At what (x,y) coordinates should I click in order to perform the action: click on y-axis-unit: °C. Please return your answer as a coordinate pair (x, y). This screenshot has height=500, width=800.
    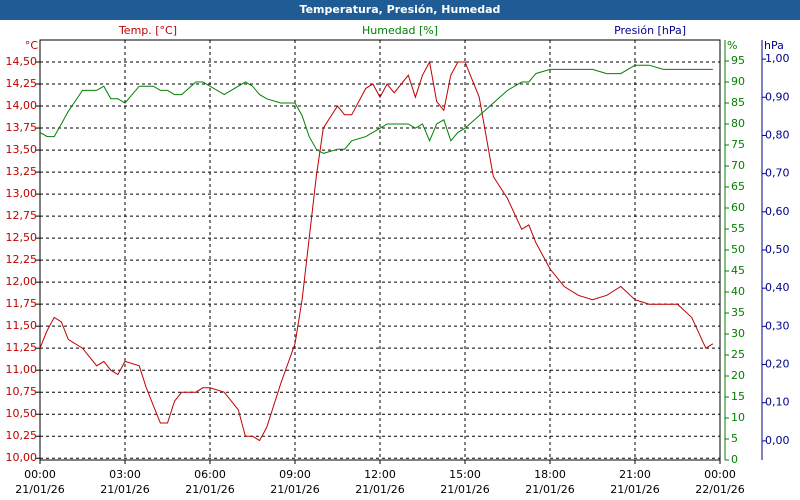
    Looking at the image, I should click on (32, 45).